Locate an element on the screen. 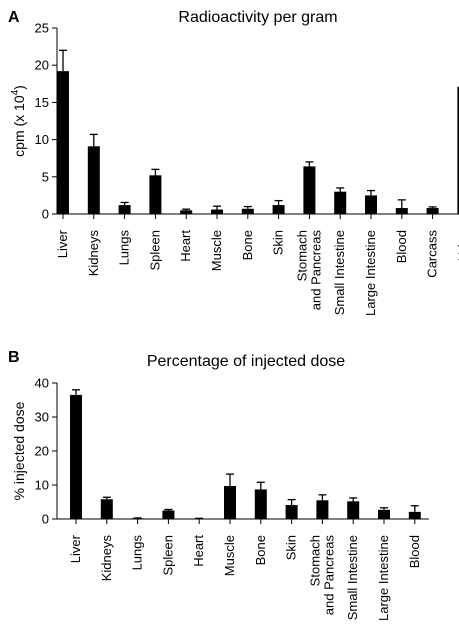 This screenshot has width=459, height=626. panel-letter-a: A is located at coordinates (14, 17).